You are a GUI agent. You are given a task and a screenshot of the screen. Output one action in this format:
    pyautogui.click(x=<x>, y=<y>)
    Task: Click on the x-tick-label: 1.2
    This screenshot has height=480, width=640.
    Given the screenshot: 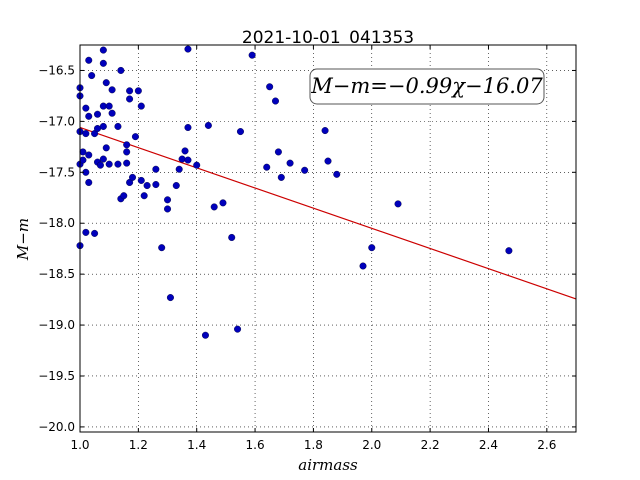 What is the action you would take?
    pyautogui.click(x=138, y=445)
    